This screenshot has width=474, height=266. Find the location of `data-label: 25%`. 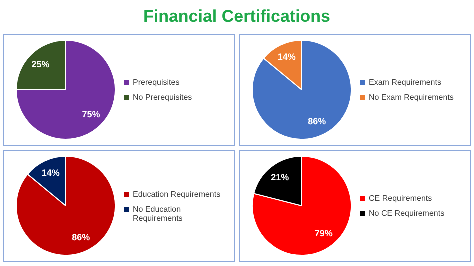

data-label: 25% is located at coordinates (41, 64).